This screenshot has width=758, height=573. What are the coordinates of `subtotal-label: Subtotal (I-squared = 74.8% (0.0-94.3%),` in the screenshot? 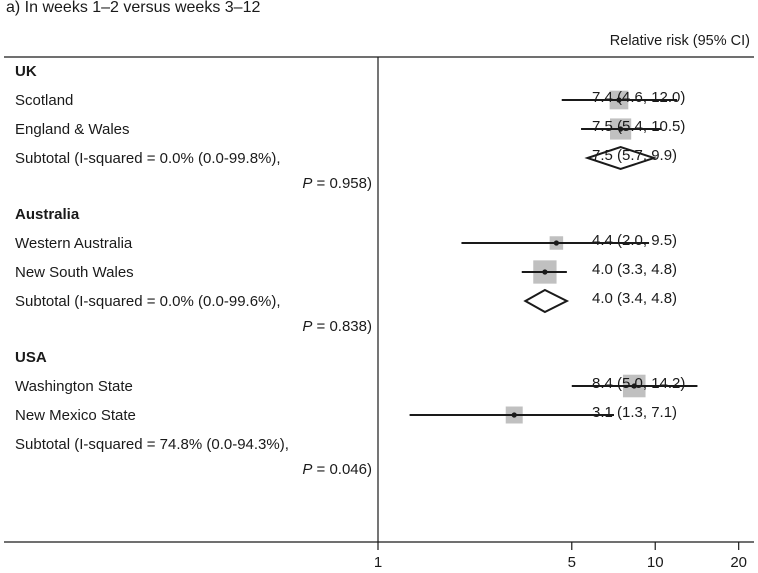 It's located at (152, 444).